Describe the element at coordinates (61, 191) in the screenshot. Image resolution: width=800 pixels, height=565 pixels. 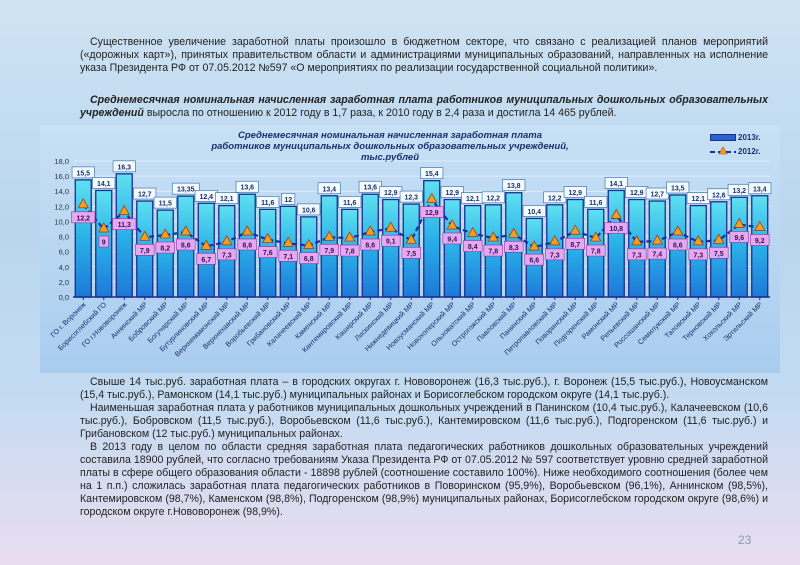
I see `y-tick-label: 14,0` at that location.